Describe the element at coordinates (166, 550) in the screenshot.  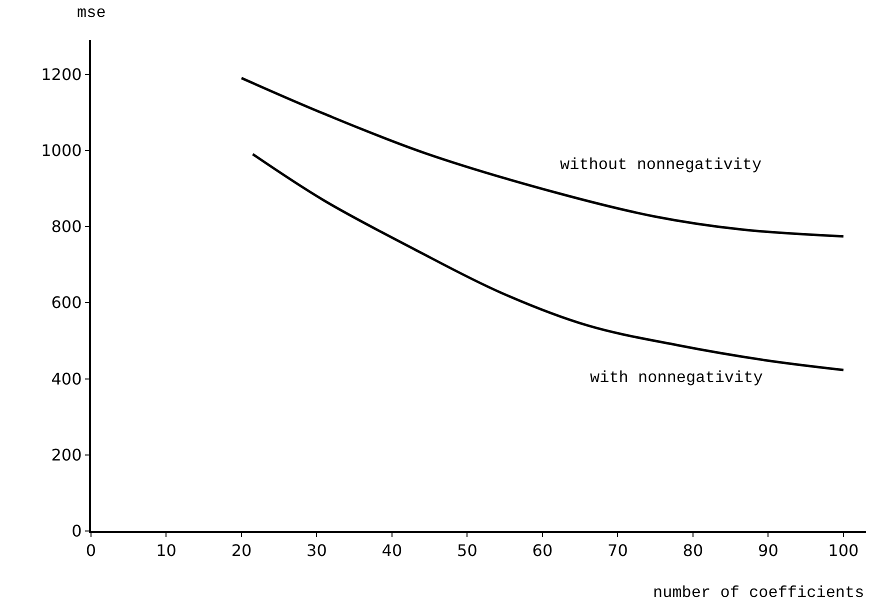
I see `x-tick-label: 10` at that location.